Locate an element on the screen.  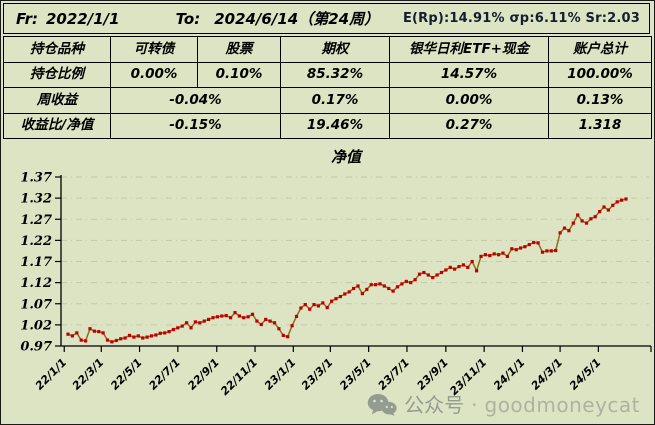
row-label: 持仓比例 is located at coordinates (57, 74).